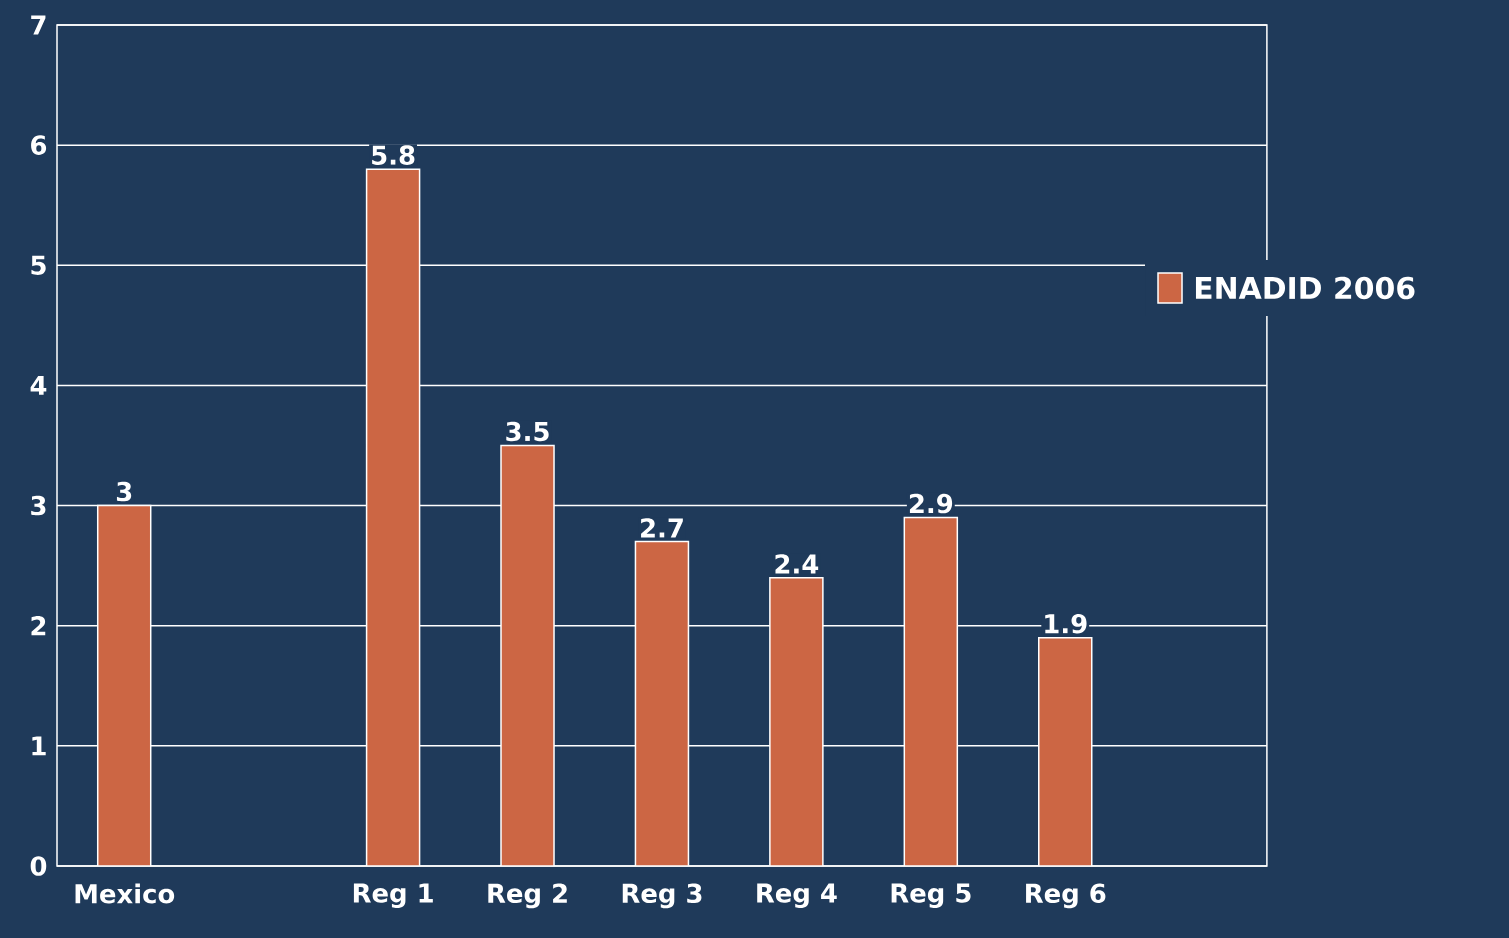 The height and width of the screenshot is (938, 1509). I want to click on y-tick-label: 0, so click(38, 866).